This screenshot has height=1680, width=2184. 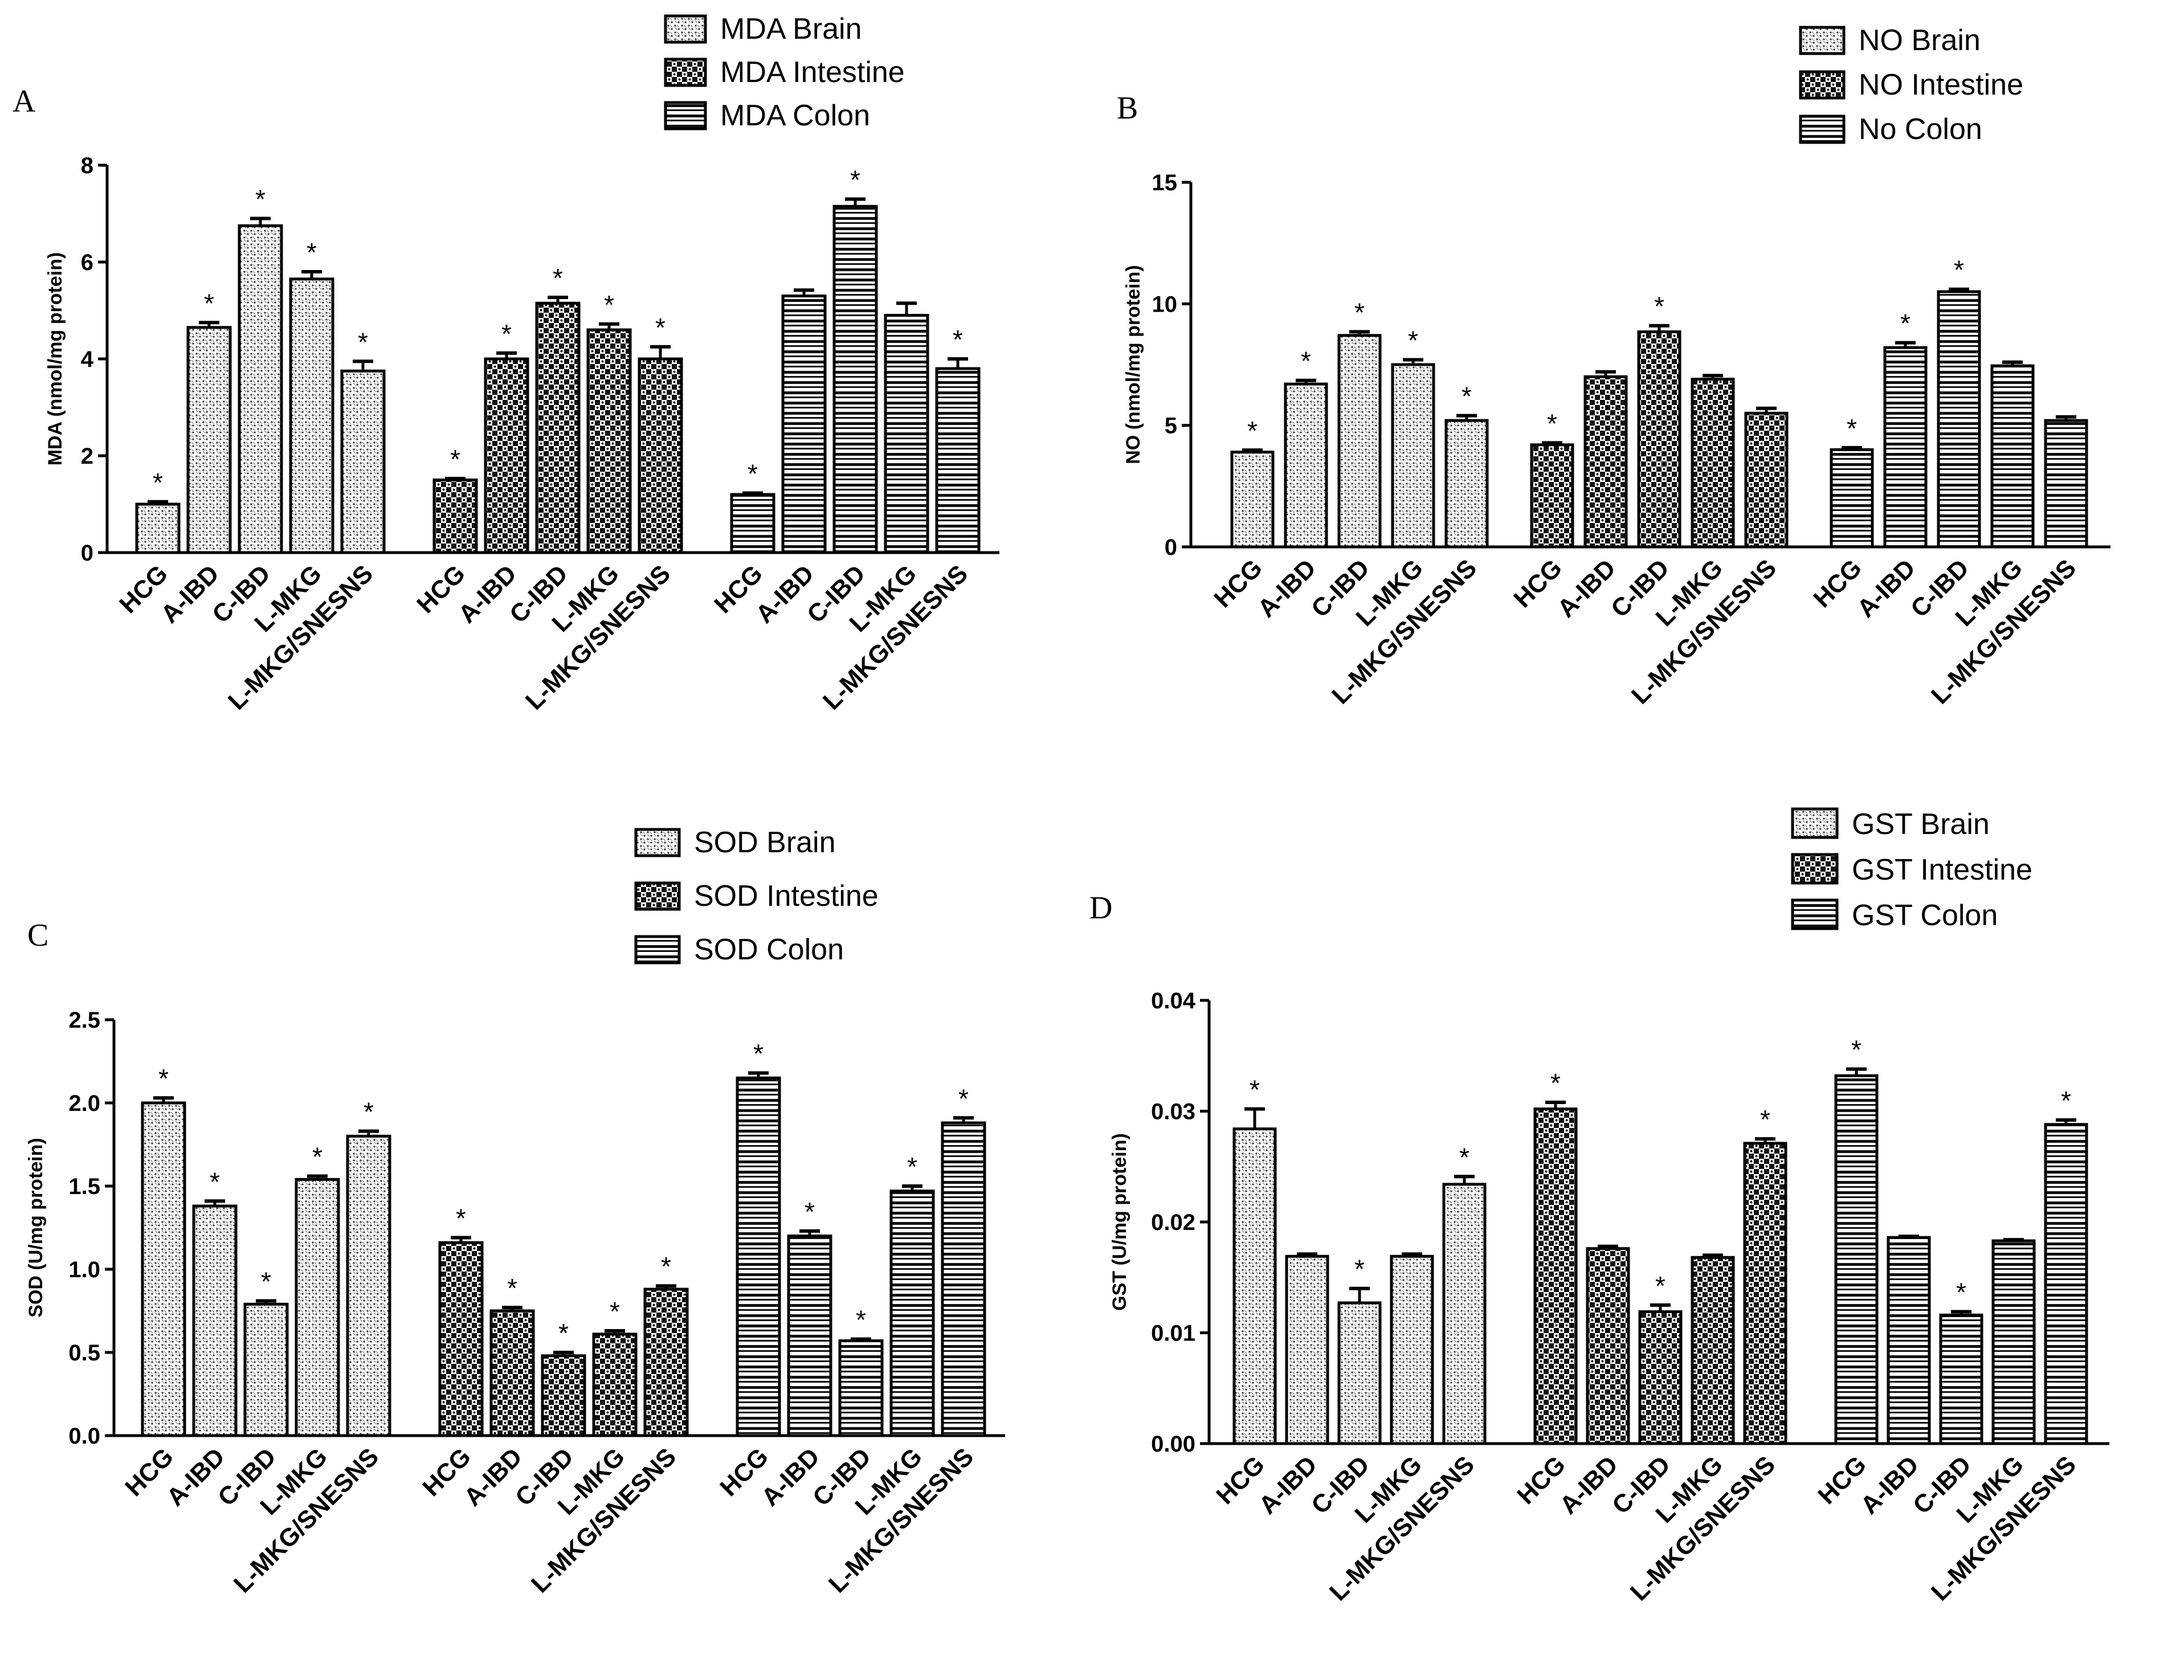 What do you see at coordinates (769, 949) in the screenshot?
I see `legend-label: SOD Colon` at bounding box center [769, 949].